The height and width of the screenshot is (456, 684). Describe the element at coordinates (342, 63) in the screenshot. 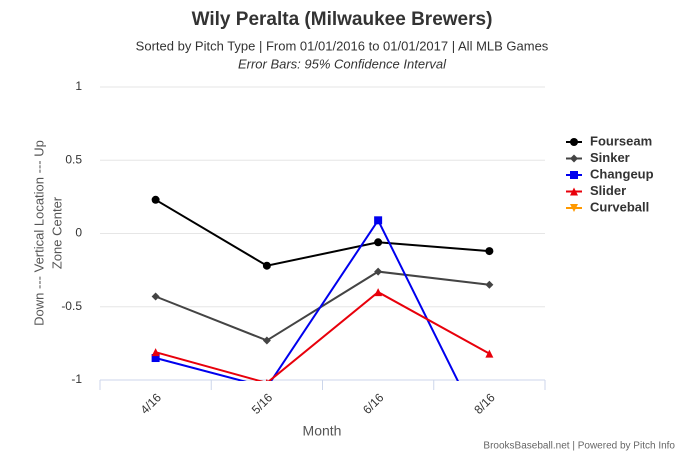

I see `chart-note: Error Bars: 95% Confidence Interval` at that location.